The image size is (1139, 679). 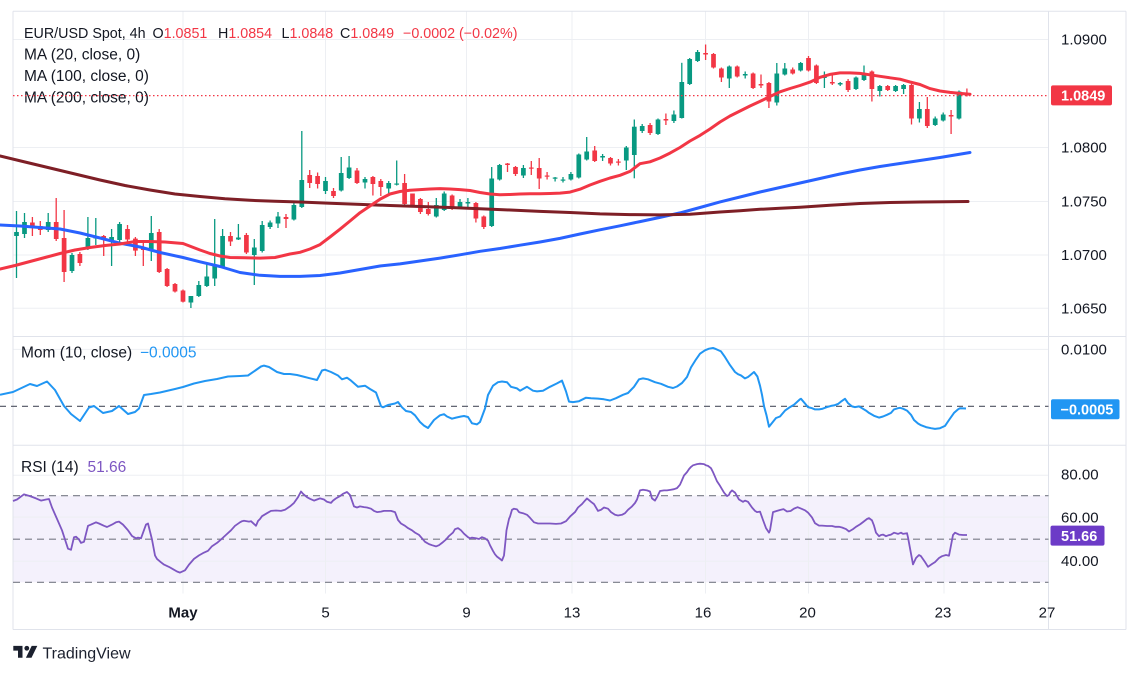 I want to click on svg-text: 23, so click(x=943, y=613).